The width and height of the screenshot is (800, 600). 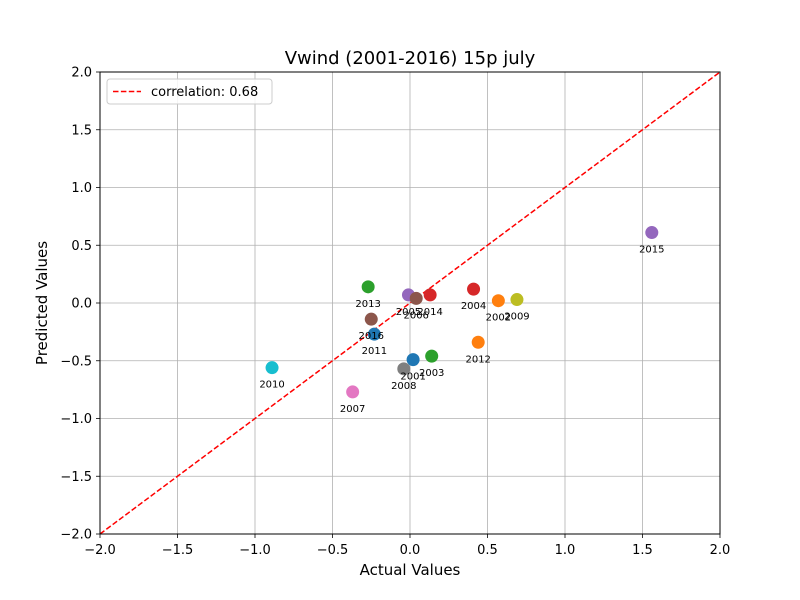 What do you see at coordinates (76, 535) in the screenshot?
I see `y-tick-label: −2.0` at bounding box center [76, 535].